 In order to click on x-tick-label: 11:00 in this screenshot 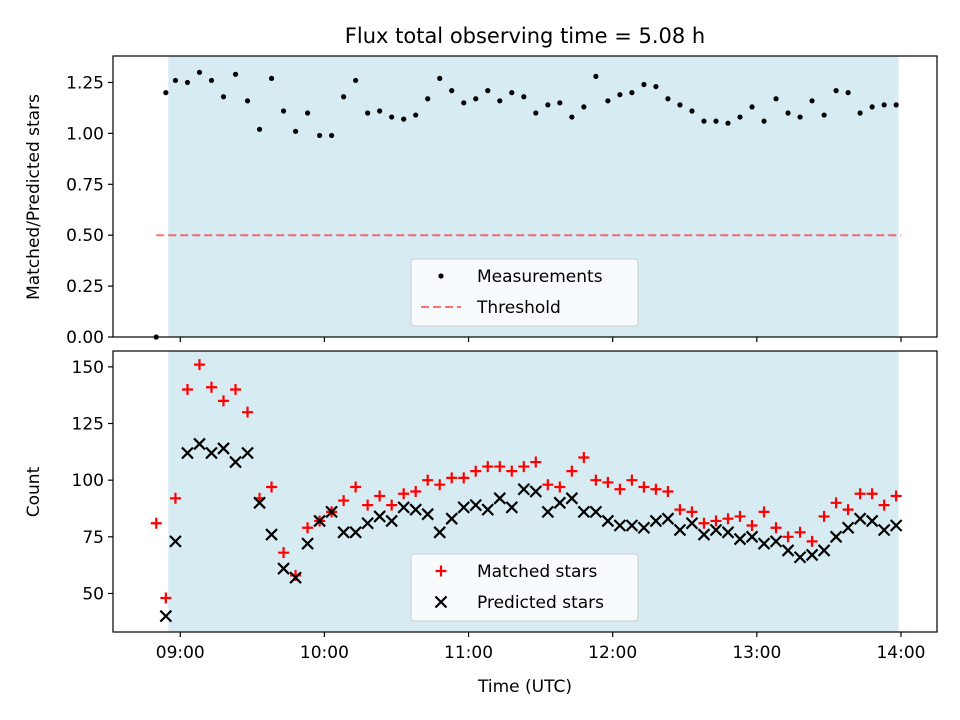, I will do `click(468, 653)`.